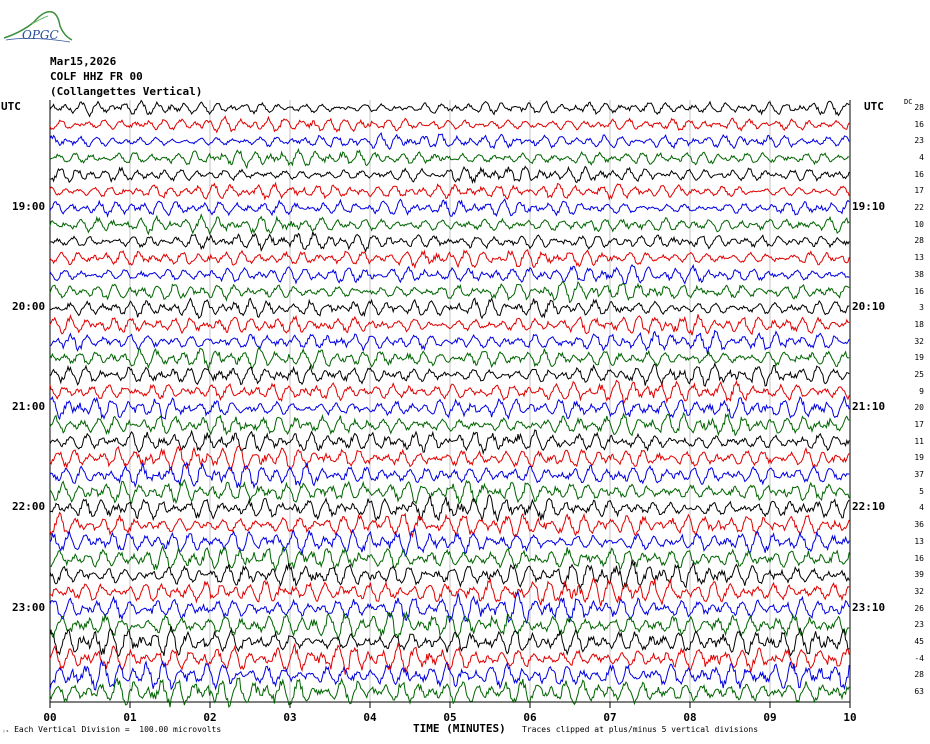  I want to click on dc-offset-value: 63, so click(919, 691).